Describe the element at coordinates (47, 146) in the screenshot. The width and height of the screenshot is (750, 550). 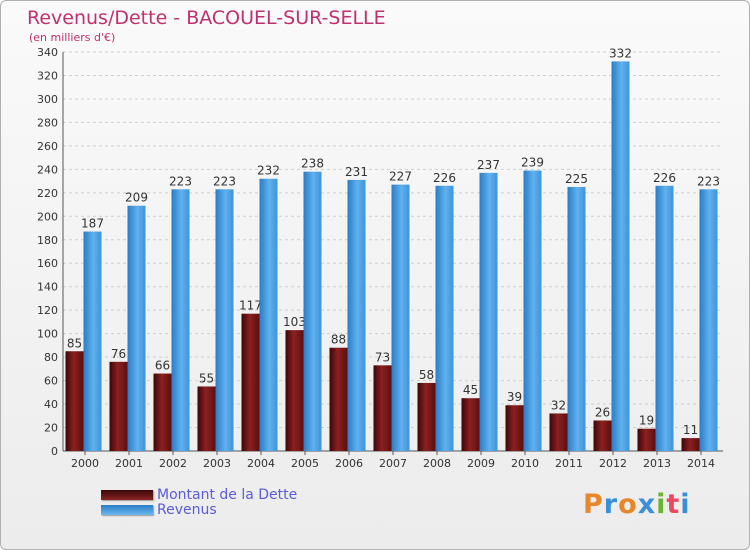
I see `y-tick-label: 260` at that location.